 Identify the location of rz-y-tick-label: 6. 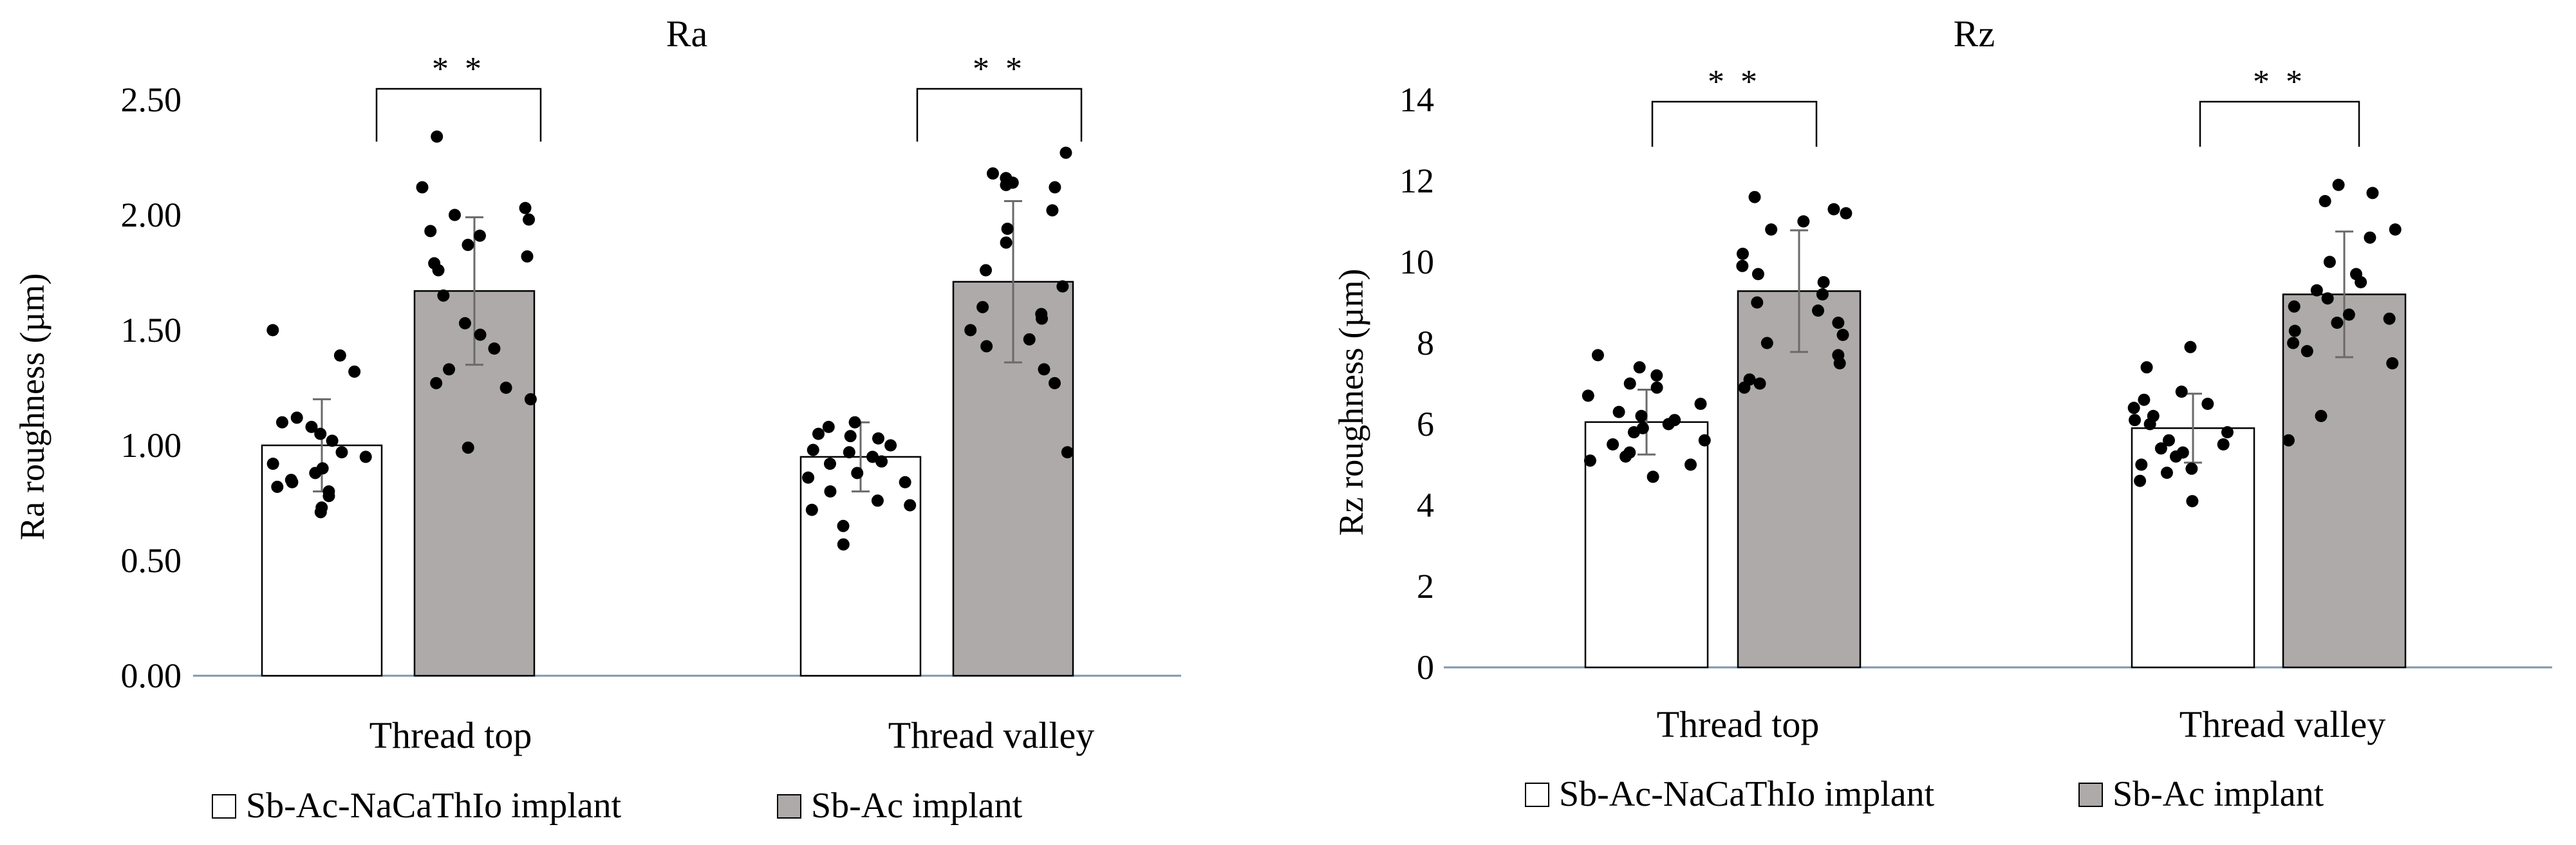
(1425, 424).